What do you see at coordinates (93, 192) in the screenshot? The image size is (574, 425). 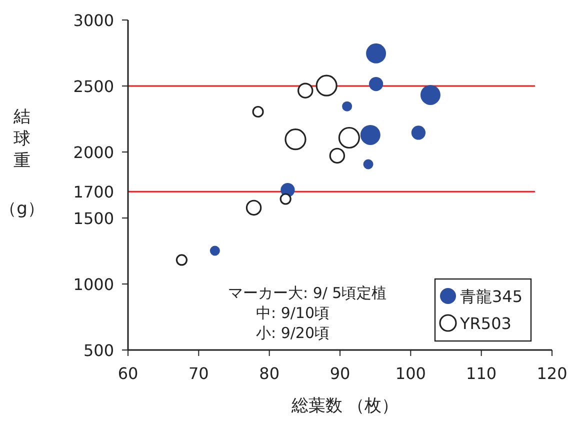 I see `ref-line-label: 1700` at bounding box center [93, 192].